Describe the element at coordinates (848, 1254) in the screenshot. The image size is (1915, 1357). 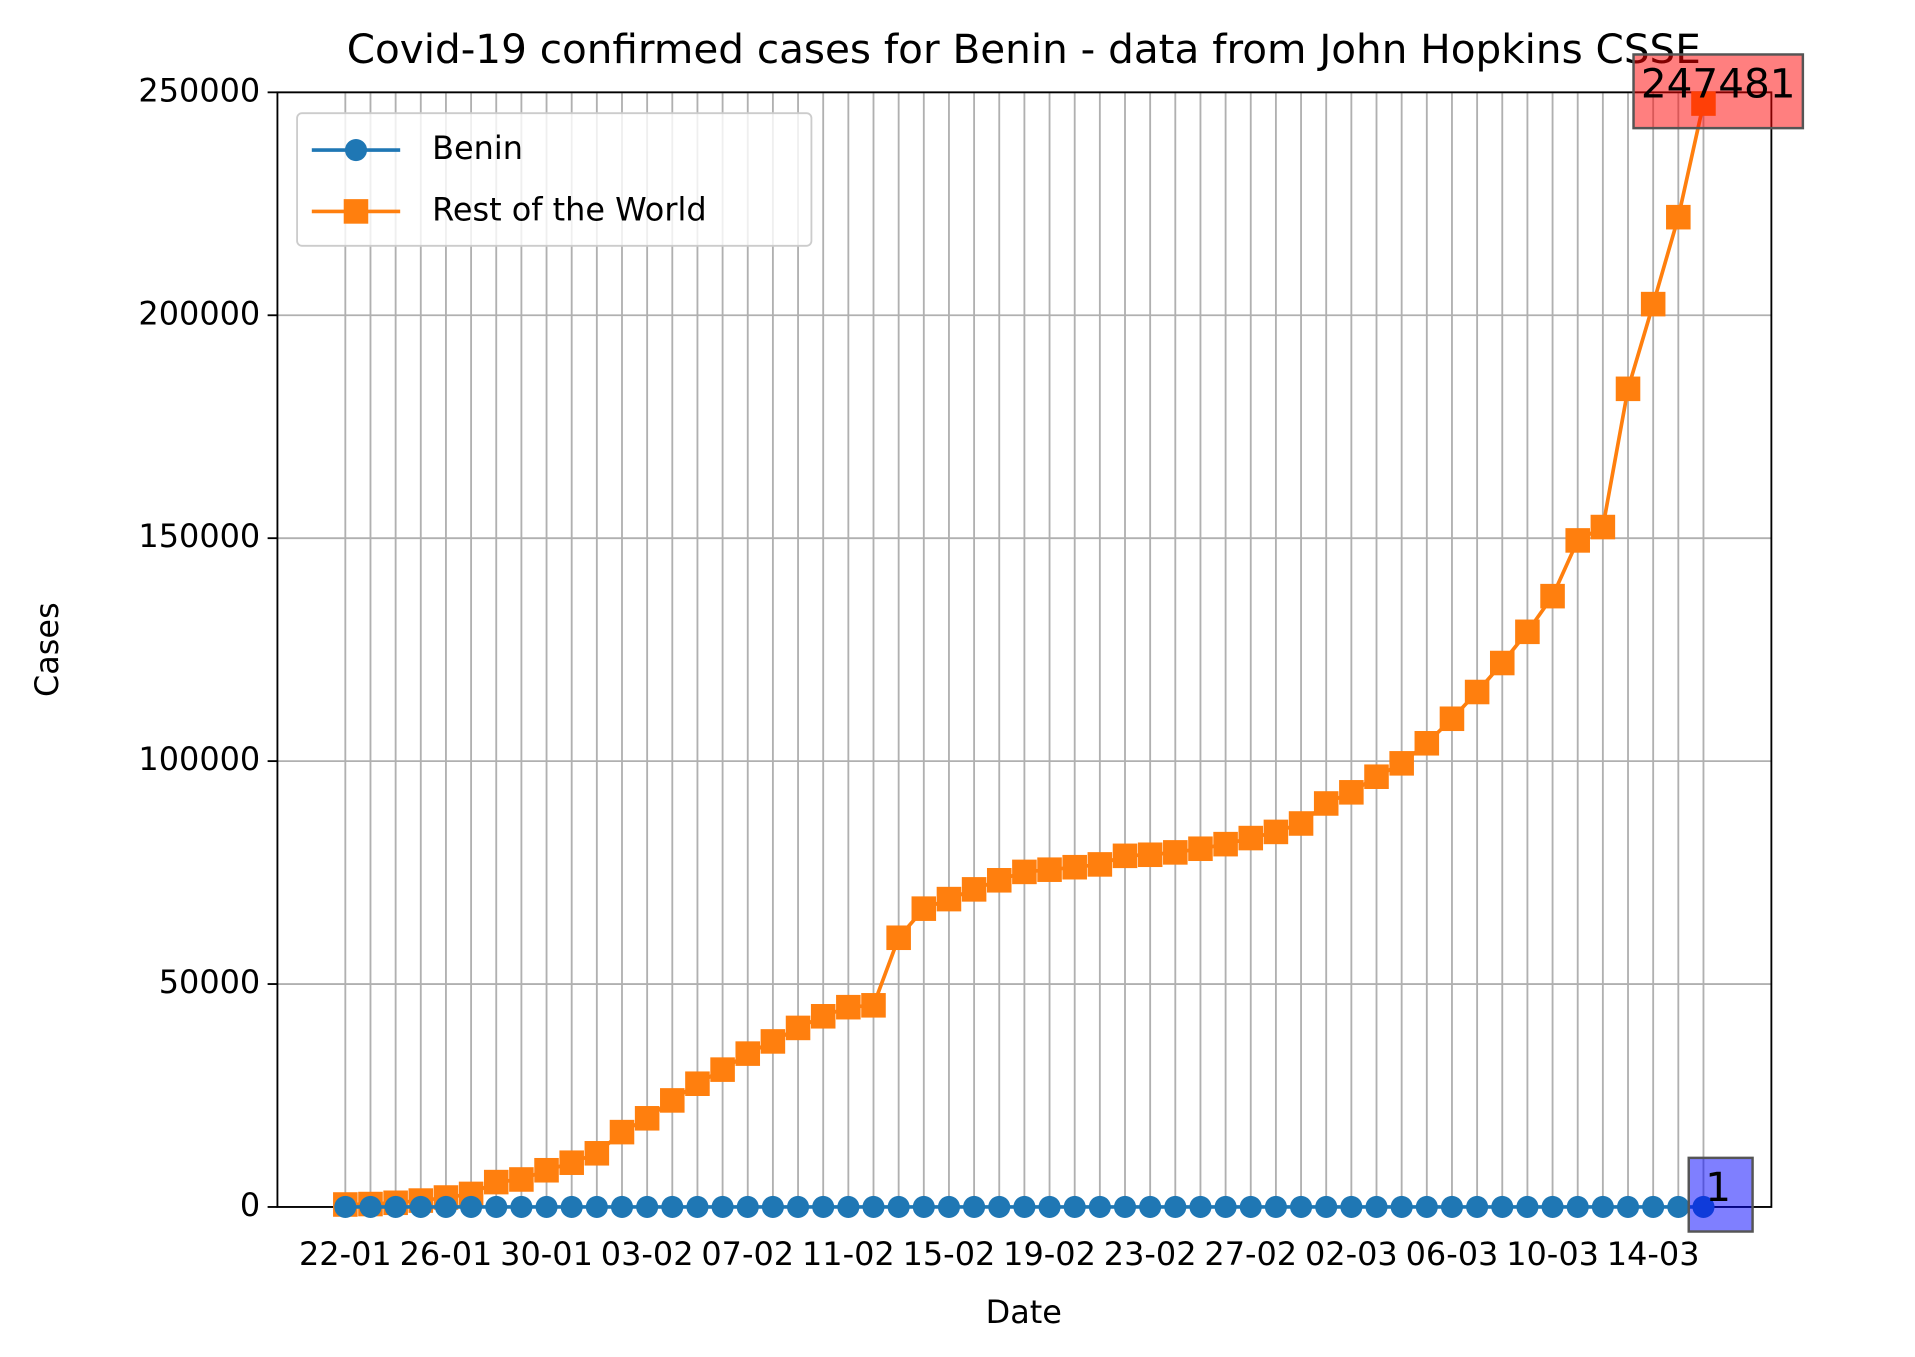
I see `x-tick-label: 11-02` at that location.